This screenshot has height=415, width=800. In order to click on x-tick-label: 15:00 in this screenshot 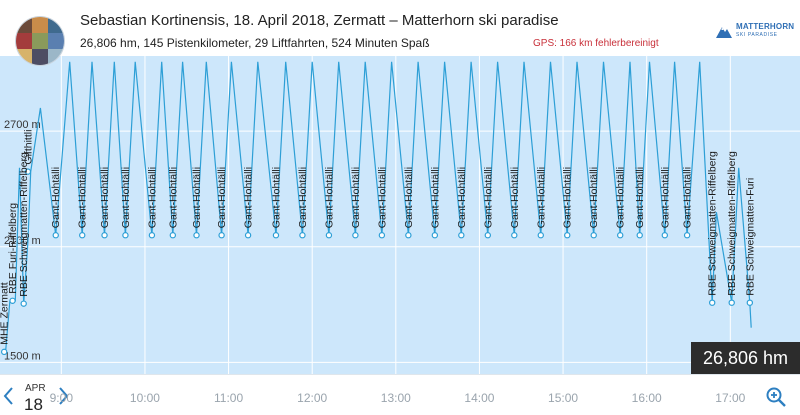, I will do `click(563, 398)`.